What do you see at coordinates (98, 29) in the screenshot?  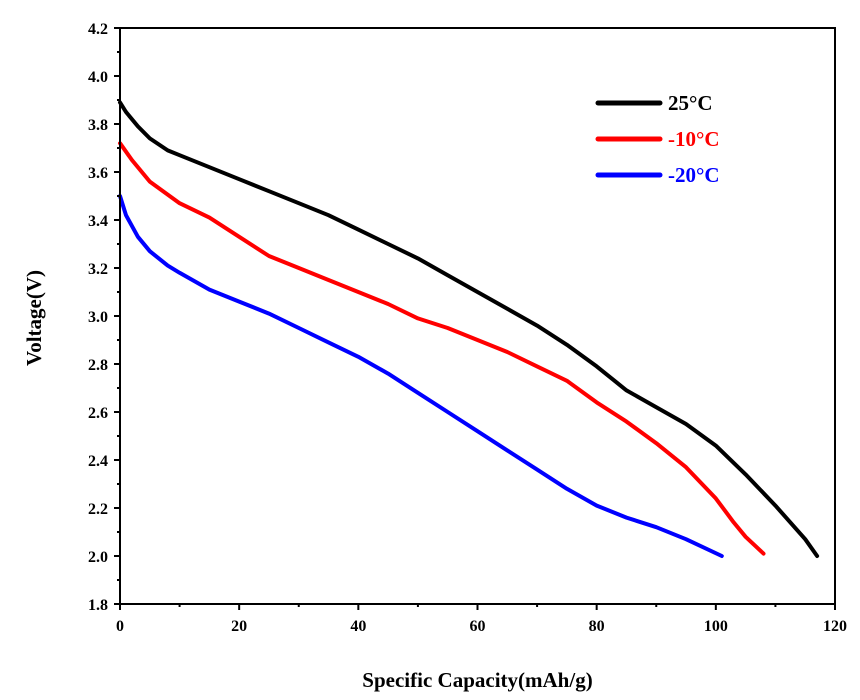 I see `y-tick-label: 4.2` at bounding box center [98, 29].